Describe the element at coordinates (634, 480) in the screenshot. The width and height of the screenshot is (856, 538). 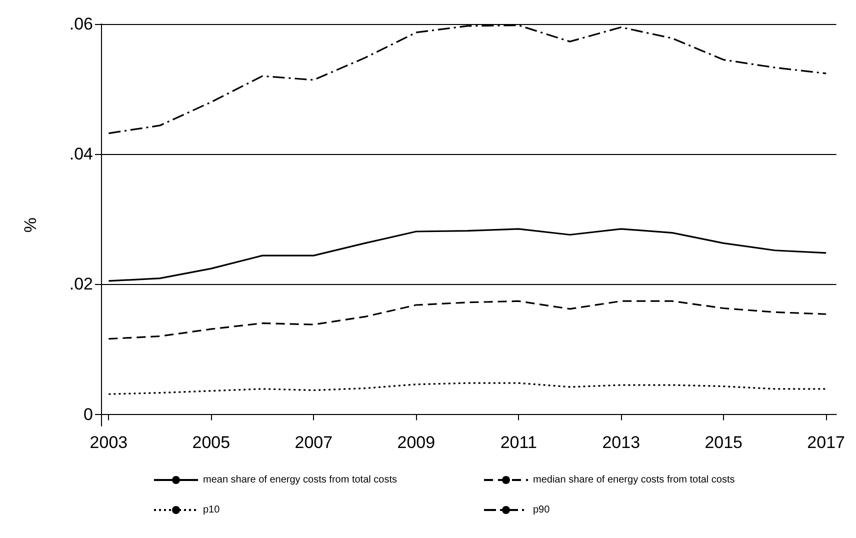
I see `legend-label: median share of energy costs from total costs` at that location.